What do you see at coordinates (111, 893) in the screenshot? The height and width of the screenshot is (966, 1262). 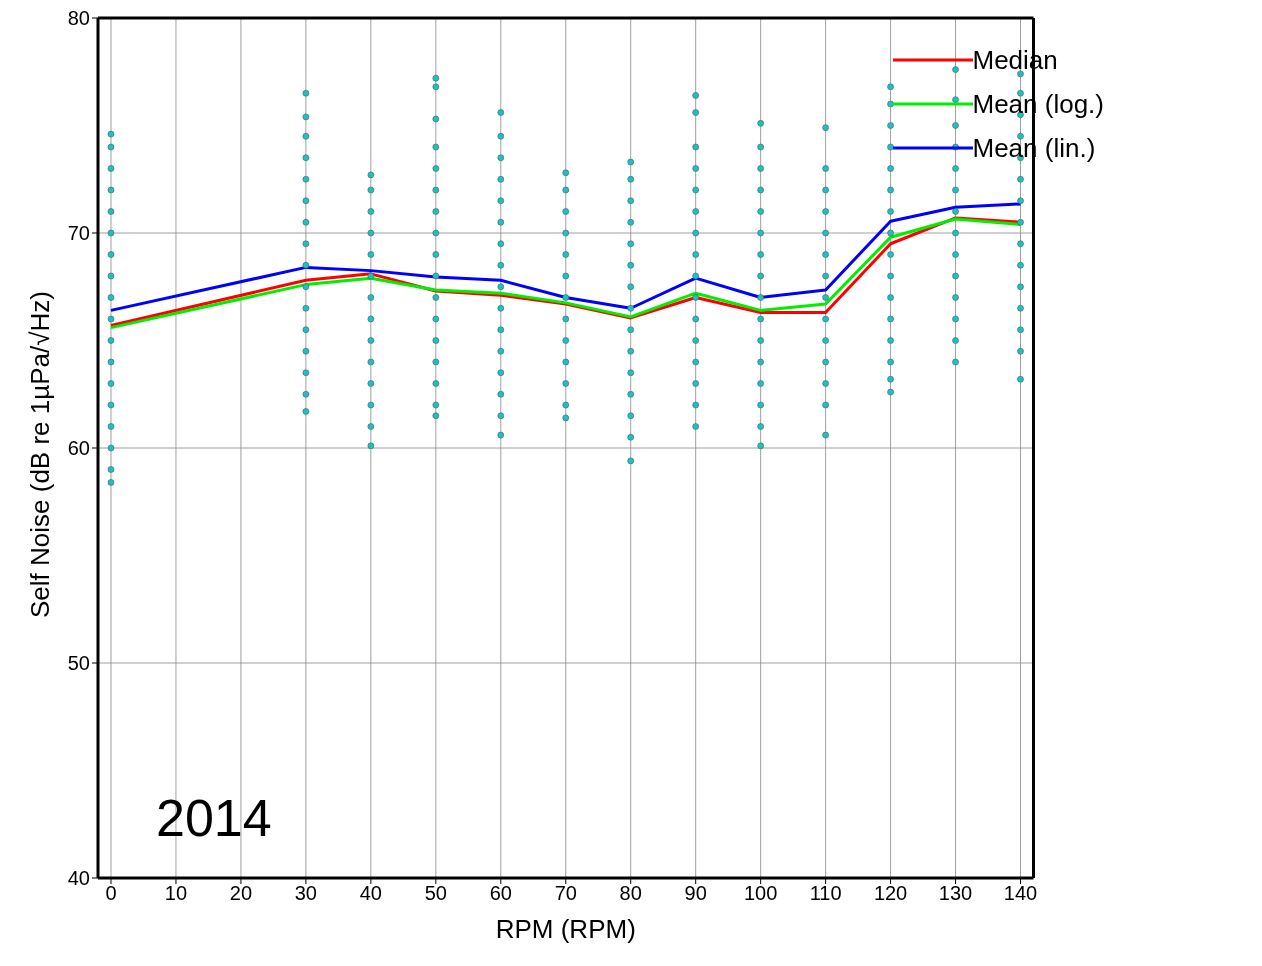 I see `x-tick-label: 0` at bounding box center [111, 893].